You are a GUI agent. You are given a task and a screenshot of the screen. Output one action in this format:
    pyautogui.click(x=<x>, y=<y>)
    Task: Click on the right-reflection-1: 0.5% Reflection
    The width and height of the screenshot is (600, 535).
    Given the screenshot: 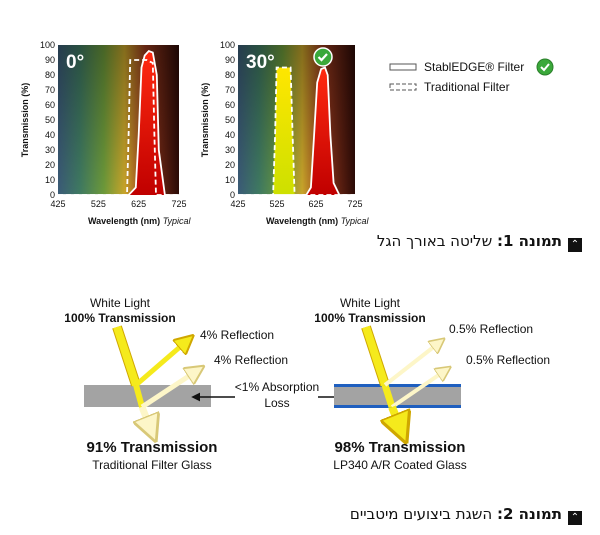 What is the action you would take?
    pyautogui.click(x=491, y=329)
    